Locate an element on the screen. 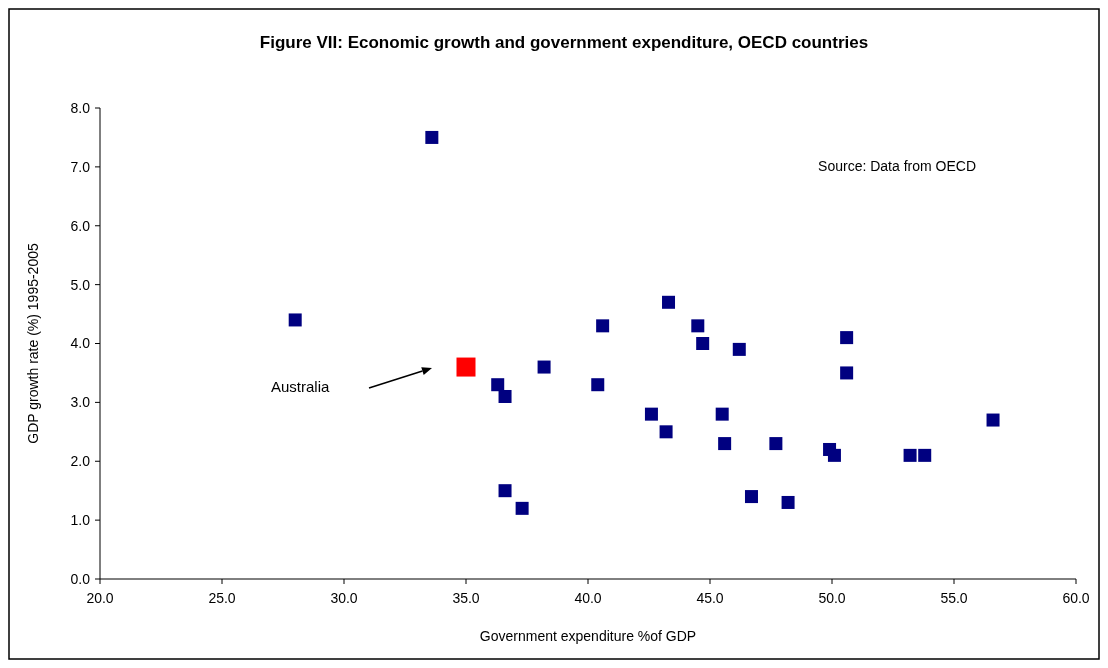 The image size is (1108, 668). x-tick-label: 35.0 is located at coordinates (466, 598).